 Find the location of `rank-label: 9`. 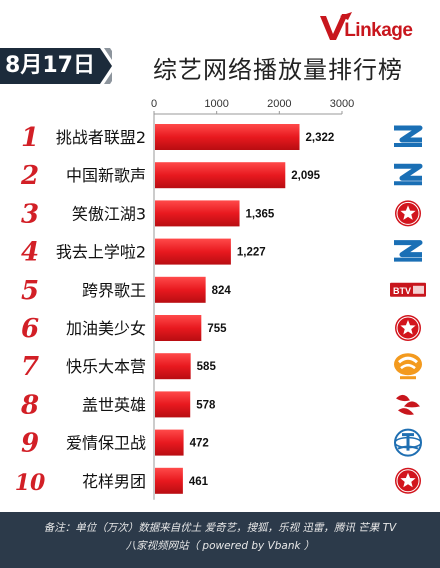

rank-label: 9 is located at coordinates (30, 444).